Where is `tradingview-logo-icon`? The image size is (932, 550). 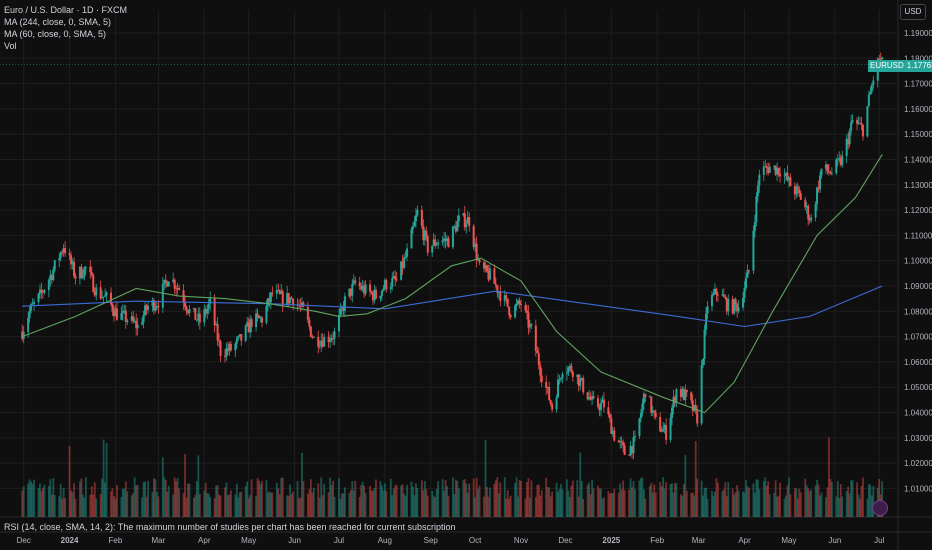
tradingview-logo-icon is located at coordinates (880, 508).